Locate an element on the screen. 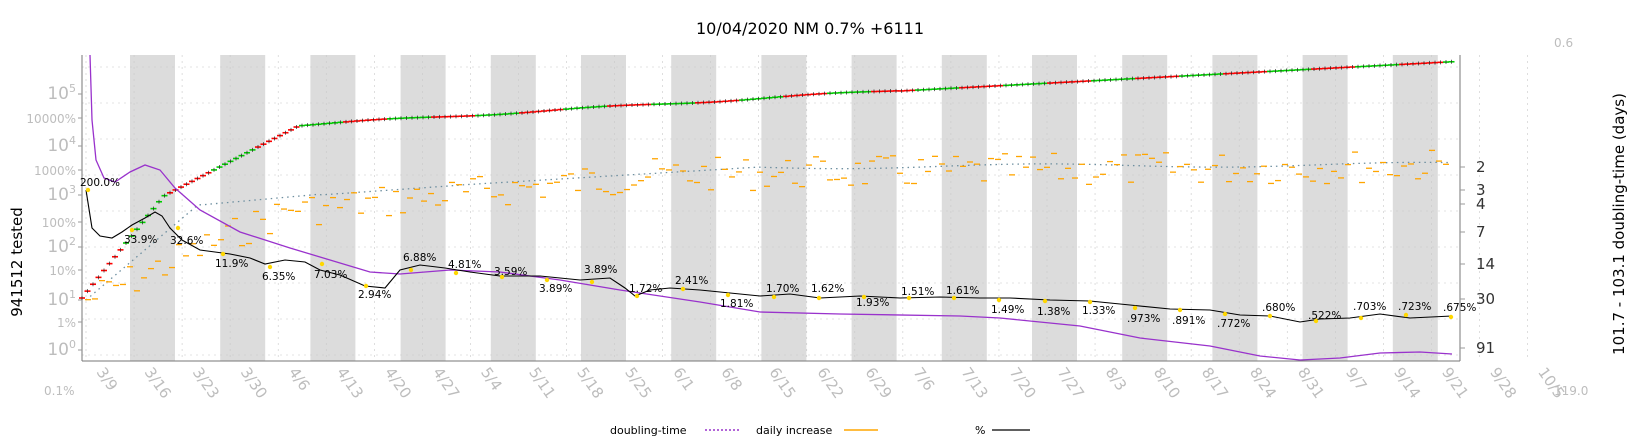 The height and width of the screenshot is (440, 1640). x-tick-label: 6/15 is located at coordinates (782, 383).